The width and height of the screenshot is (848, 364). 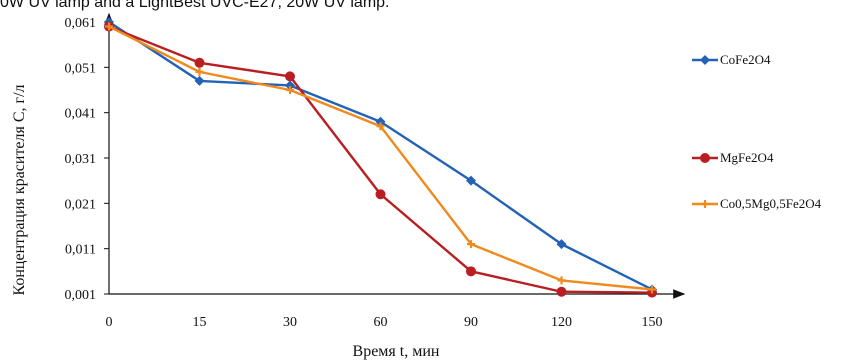 What do you see at coordinates (200, 322) in the screenshot?
I see `x-tick-label: 15` at bounding box center [200, 322].